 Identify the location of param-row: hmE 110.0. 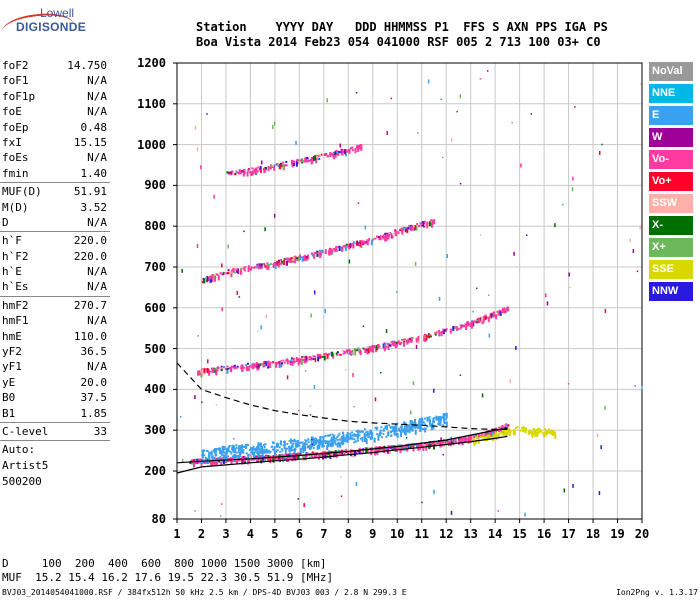
(55, 336).